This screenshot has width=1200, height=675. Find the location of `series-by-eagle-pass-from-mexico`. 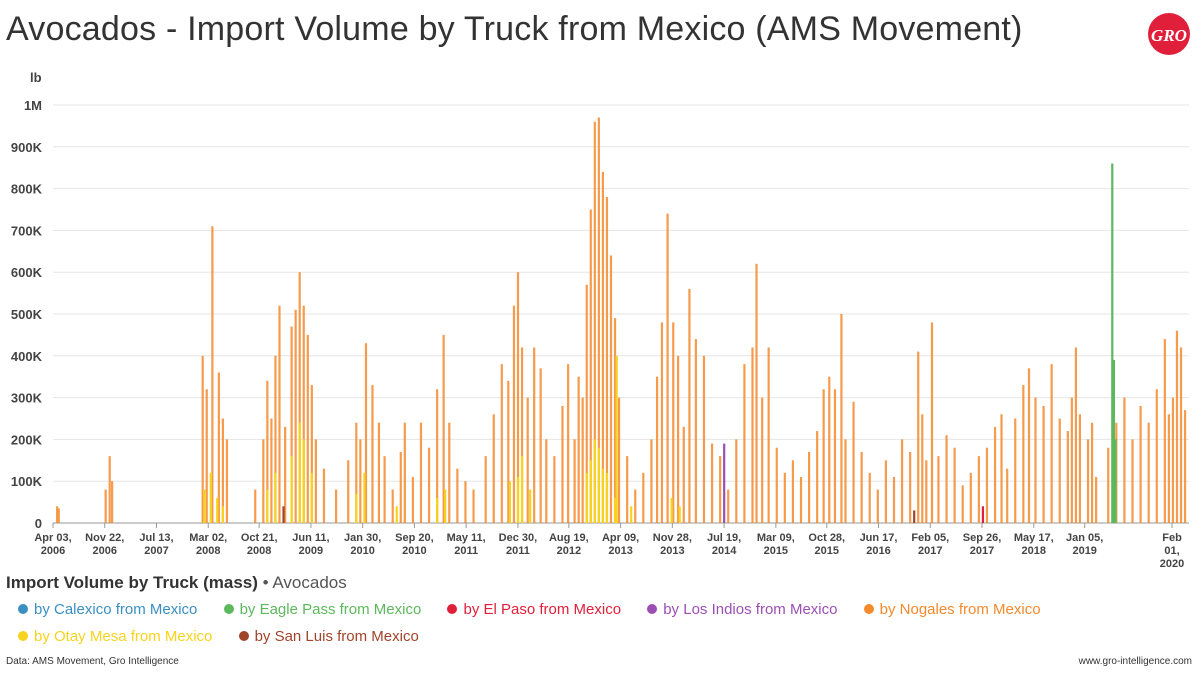

series-by-eagle-pass-from-mexico is located at coordinates (1114, 343).